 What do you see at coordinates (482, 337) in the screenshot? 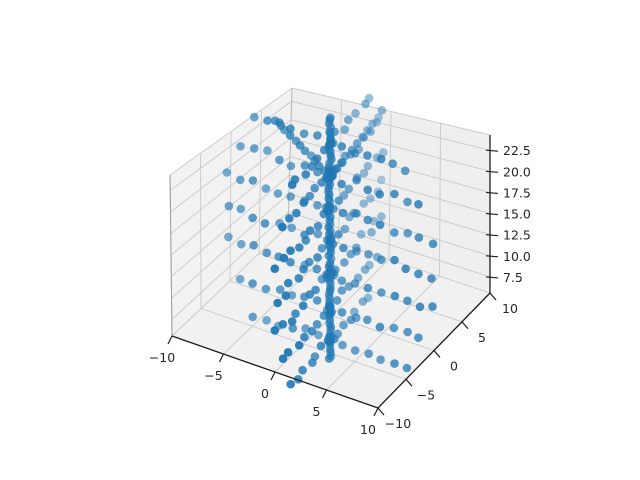
I see `y-tick-label: 5` at bounding box center [482, 337].